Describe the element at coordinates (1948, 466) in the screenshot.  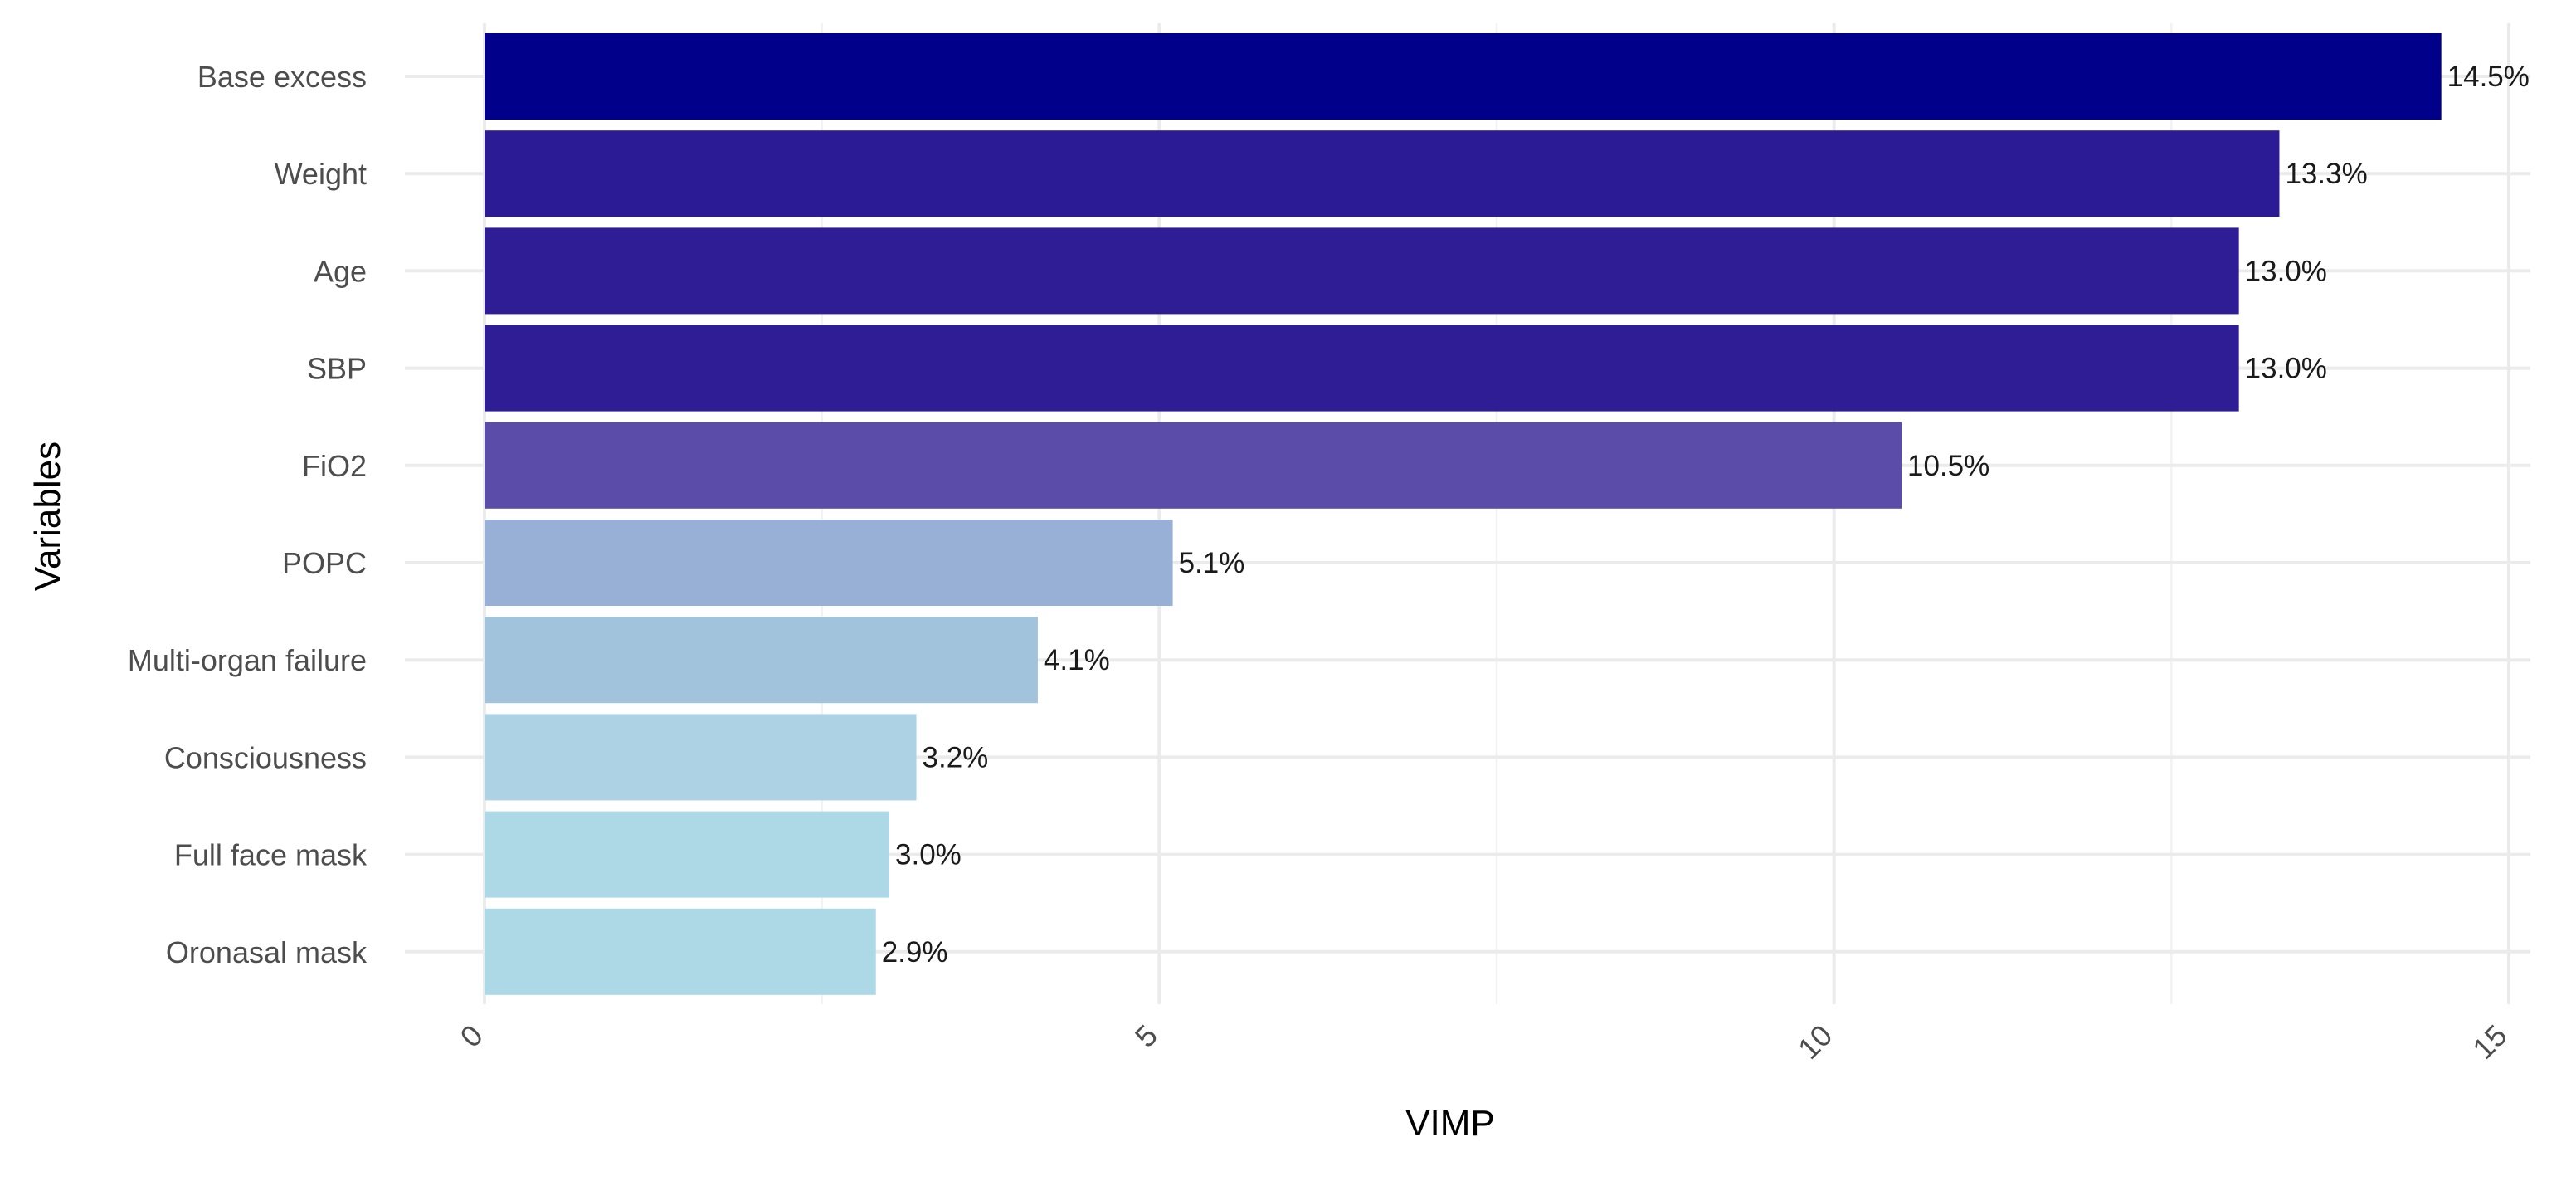
I see `bar-data-label: 10.5%` at that location.